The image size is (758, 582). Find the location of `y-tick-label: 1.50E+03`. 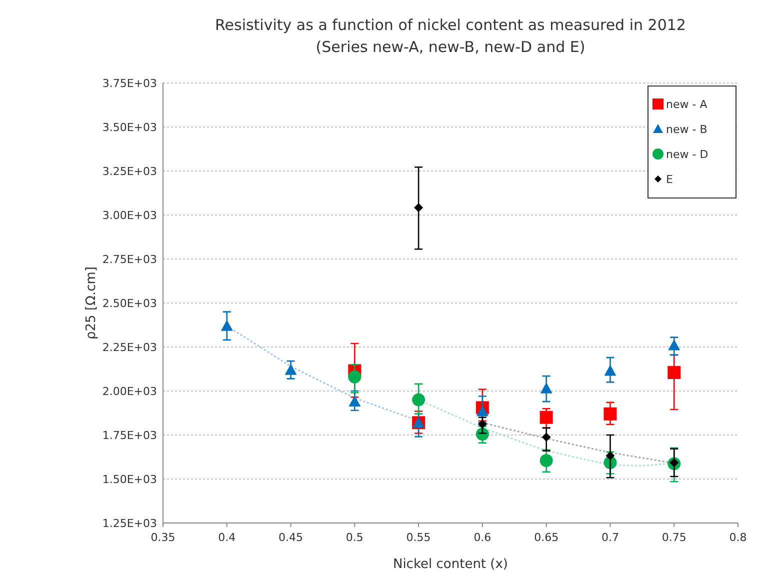

y-tick-label: 1.50E+03 is located at coordinates (129, 479).